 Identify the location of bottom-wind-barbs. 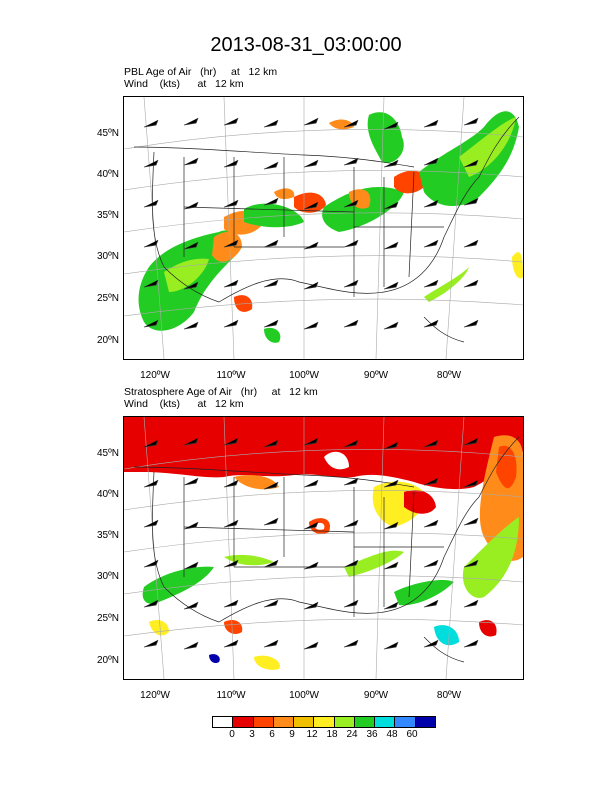
(311, 543).